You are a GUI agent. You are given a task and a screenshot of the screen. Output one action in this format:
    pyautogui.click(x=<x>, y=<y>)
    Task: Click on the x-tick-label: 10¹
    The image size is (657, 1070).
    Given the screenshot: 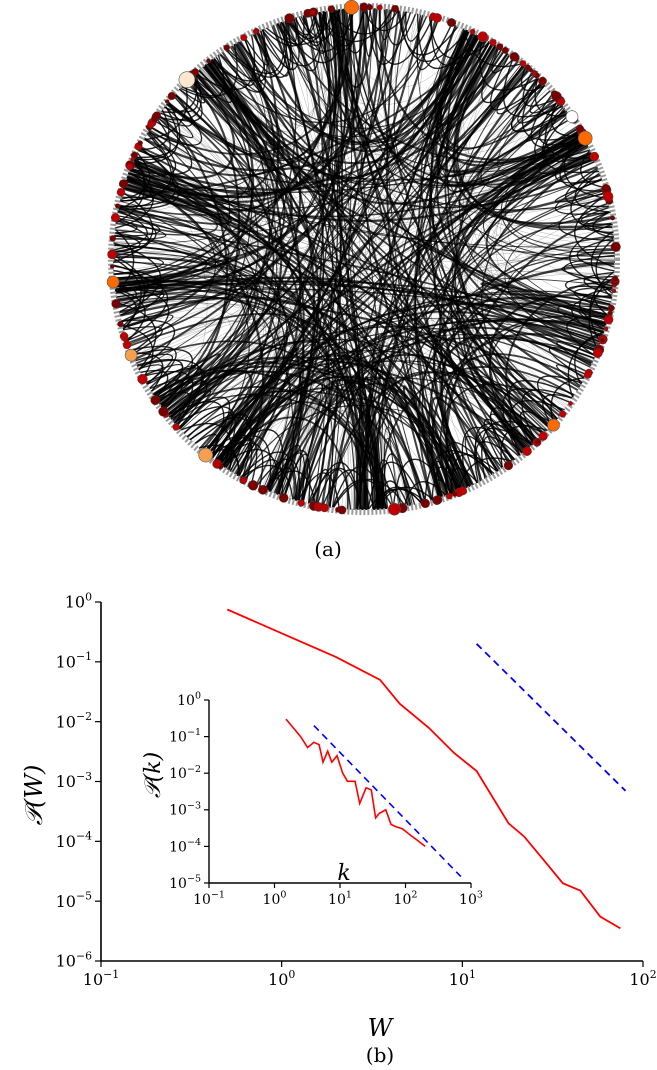 What is the action you would take?
    pyautogui.click(x=462, y=978)
    